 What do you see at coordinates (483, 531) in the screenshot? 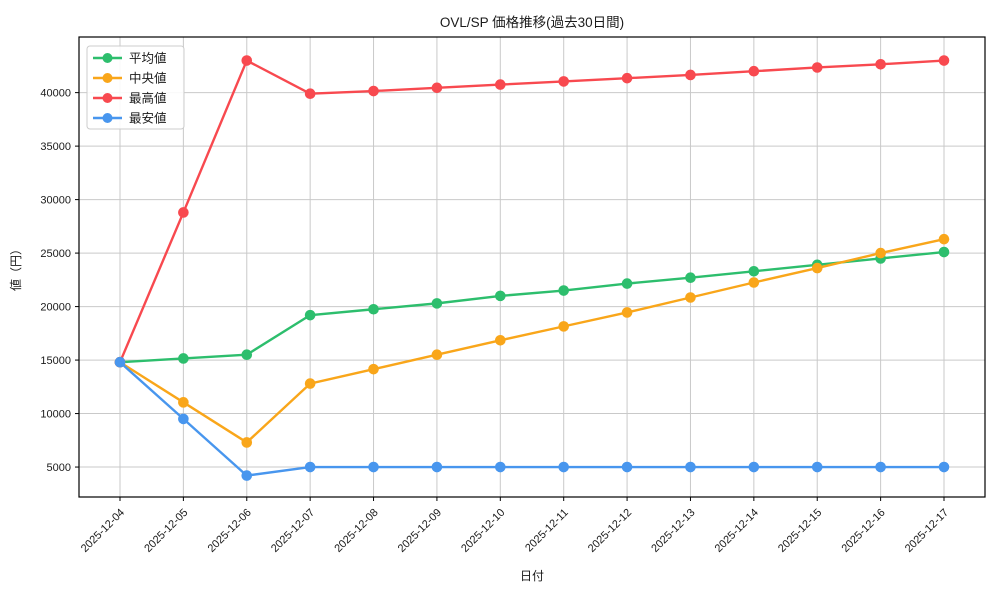
I see `x-tick-label: 2025-12-10` at bounding box center [483, 531].